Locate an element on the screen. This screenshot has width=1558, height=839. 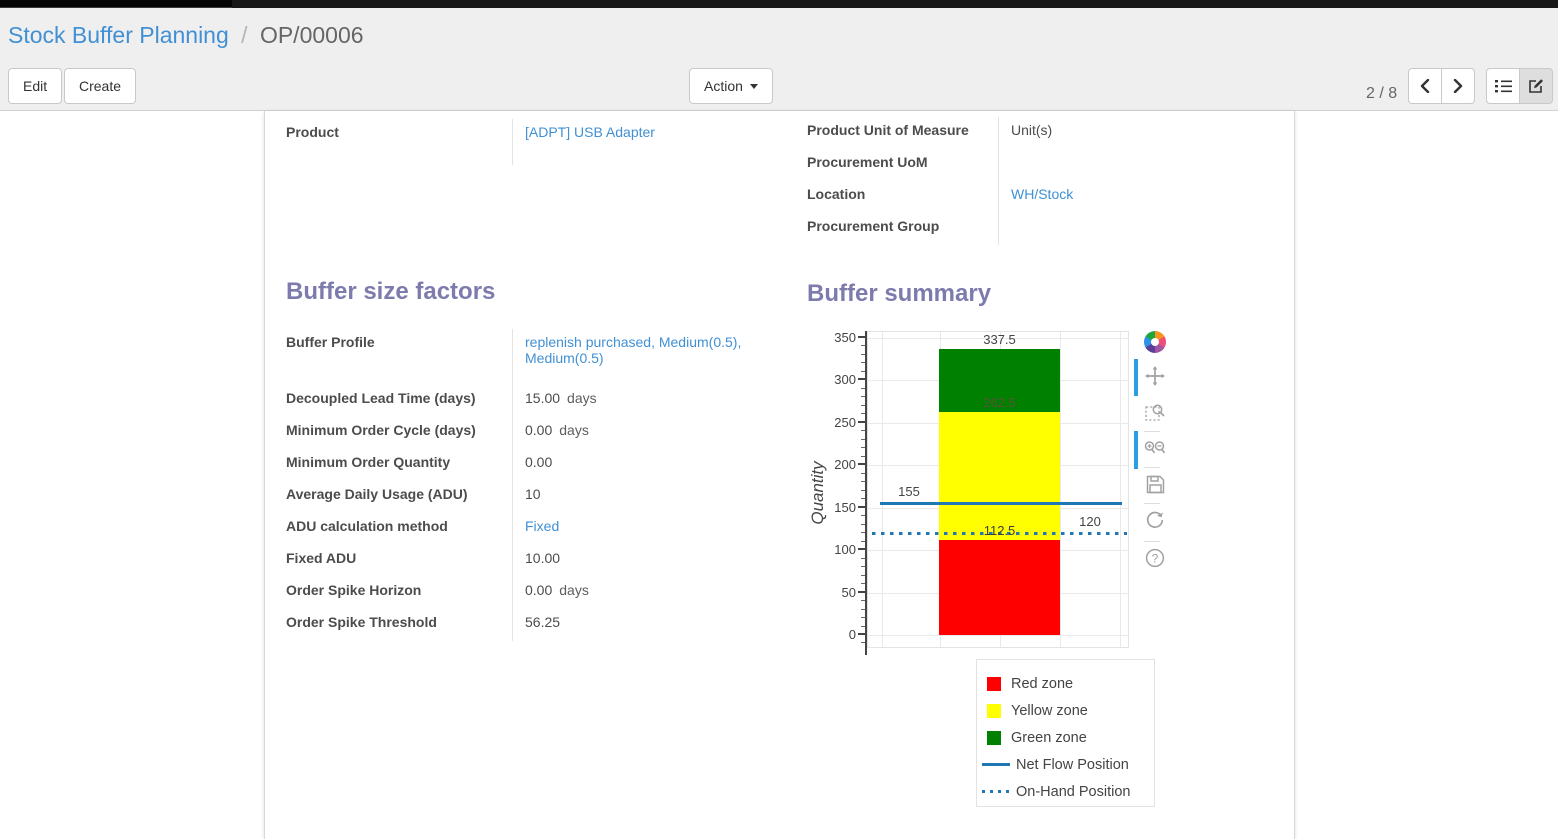
field-value-decoupled-lead-time-days: 15.00 days is located at coordinates (655, 401).